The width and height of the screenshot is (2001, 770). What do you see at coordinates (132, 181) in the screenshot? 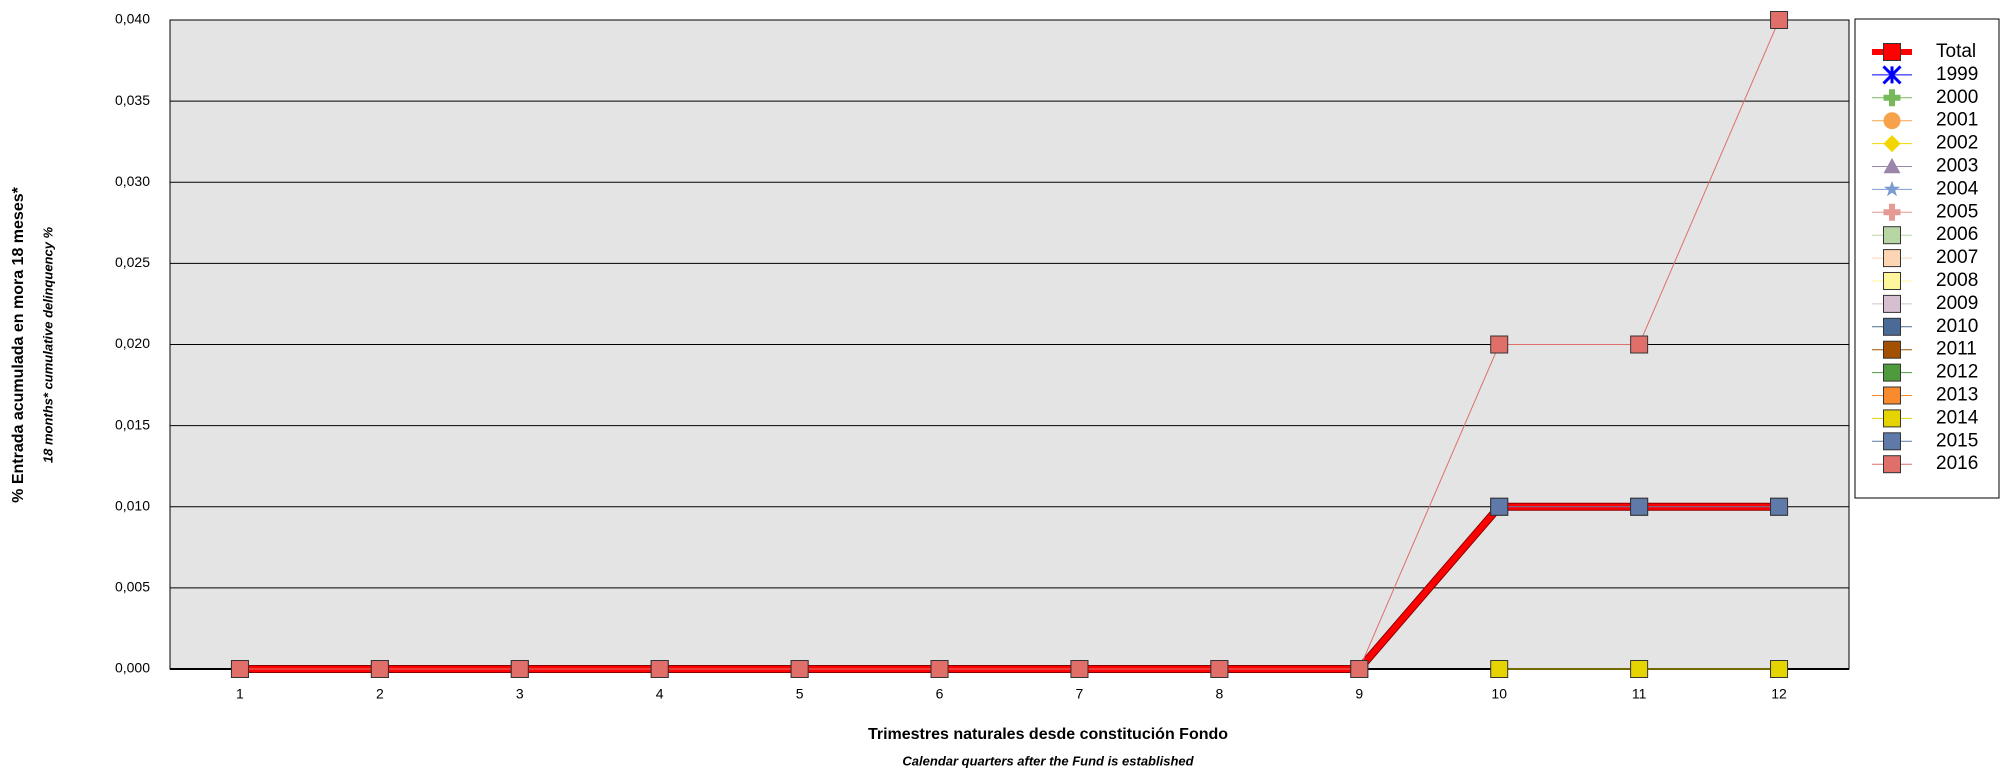
I see `y-tick-label: 0,030` at bounding box center [132, 181].